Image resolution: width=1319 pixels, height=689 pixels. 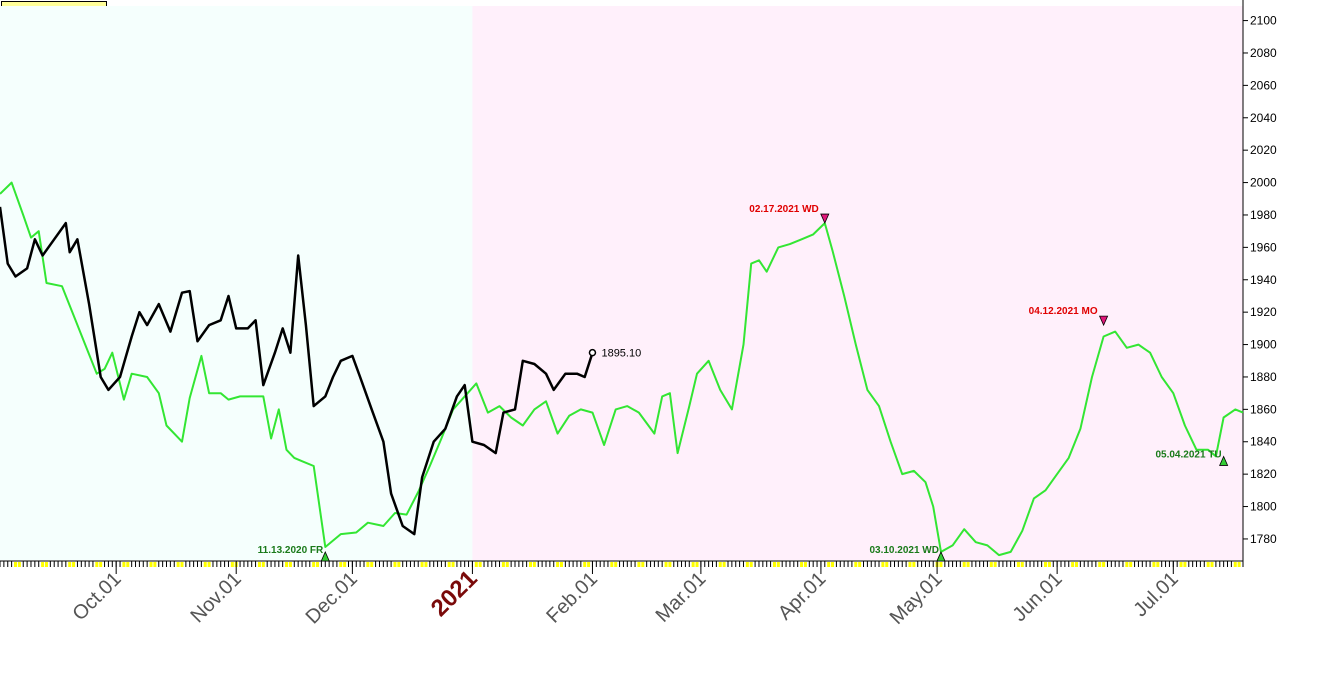 What do you see at coordinates (1188, 454) in the screenshot?
I see `low-annotation-label: 05.04.2021 TU` at bounding box center [1188, 454].